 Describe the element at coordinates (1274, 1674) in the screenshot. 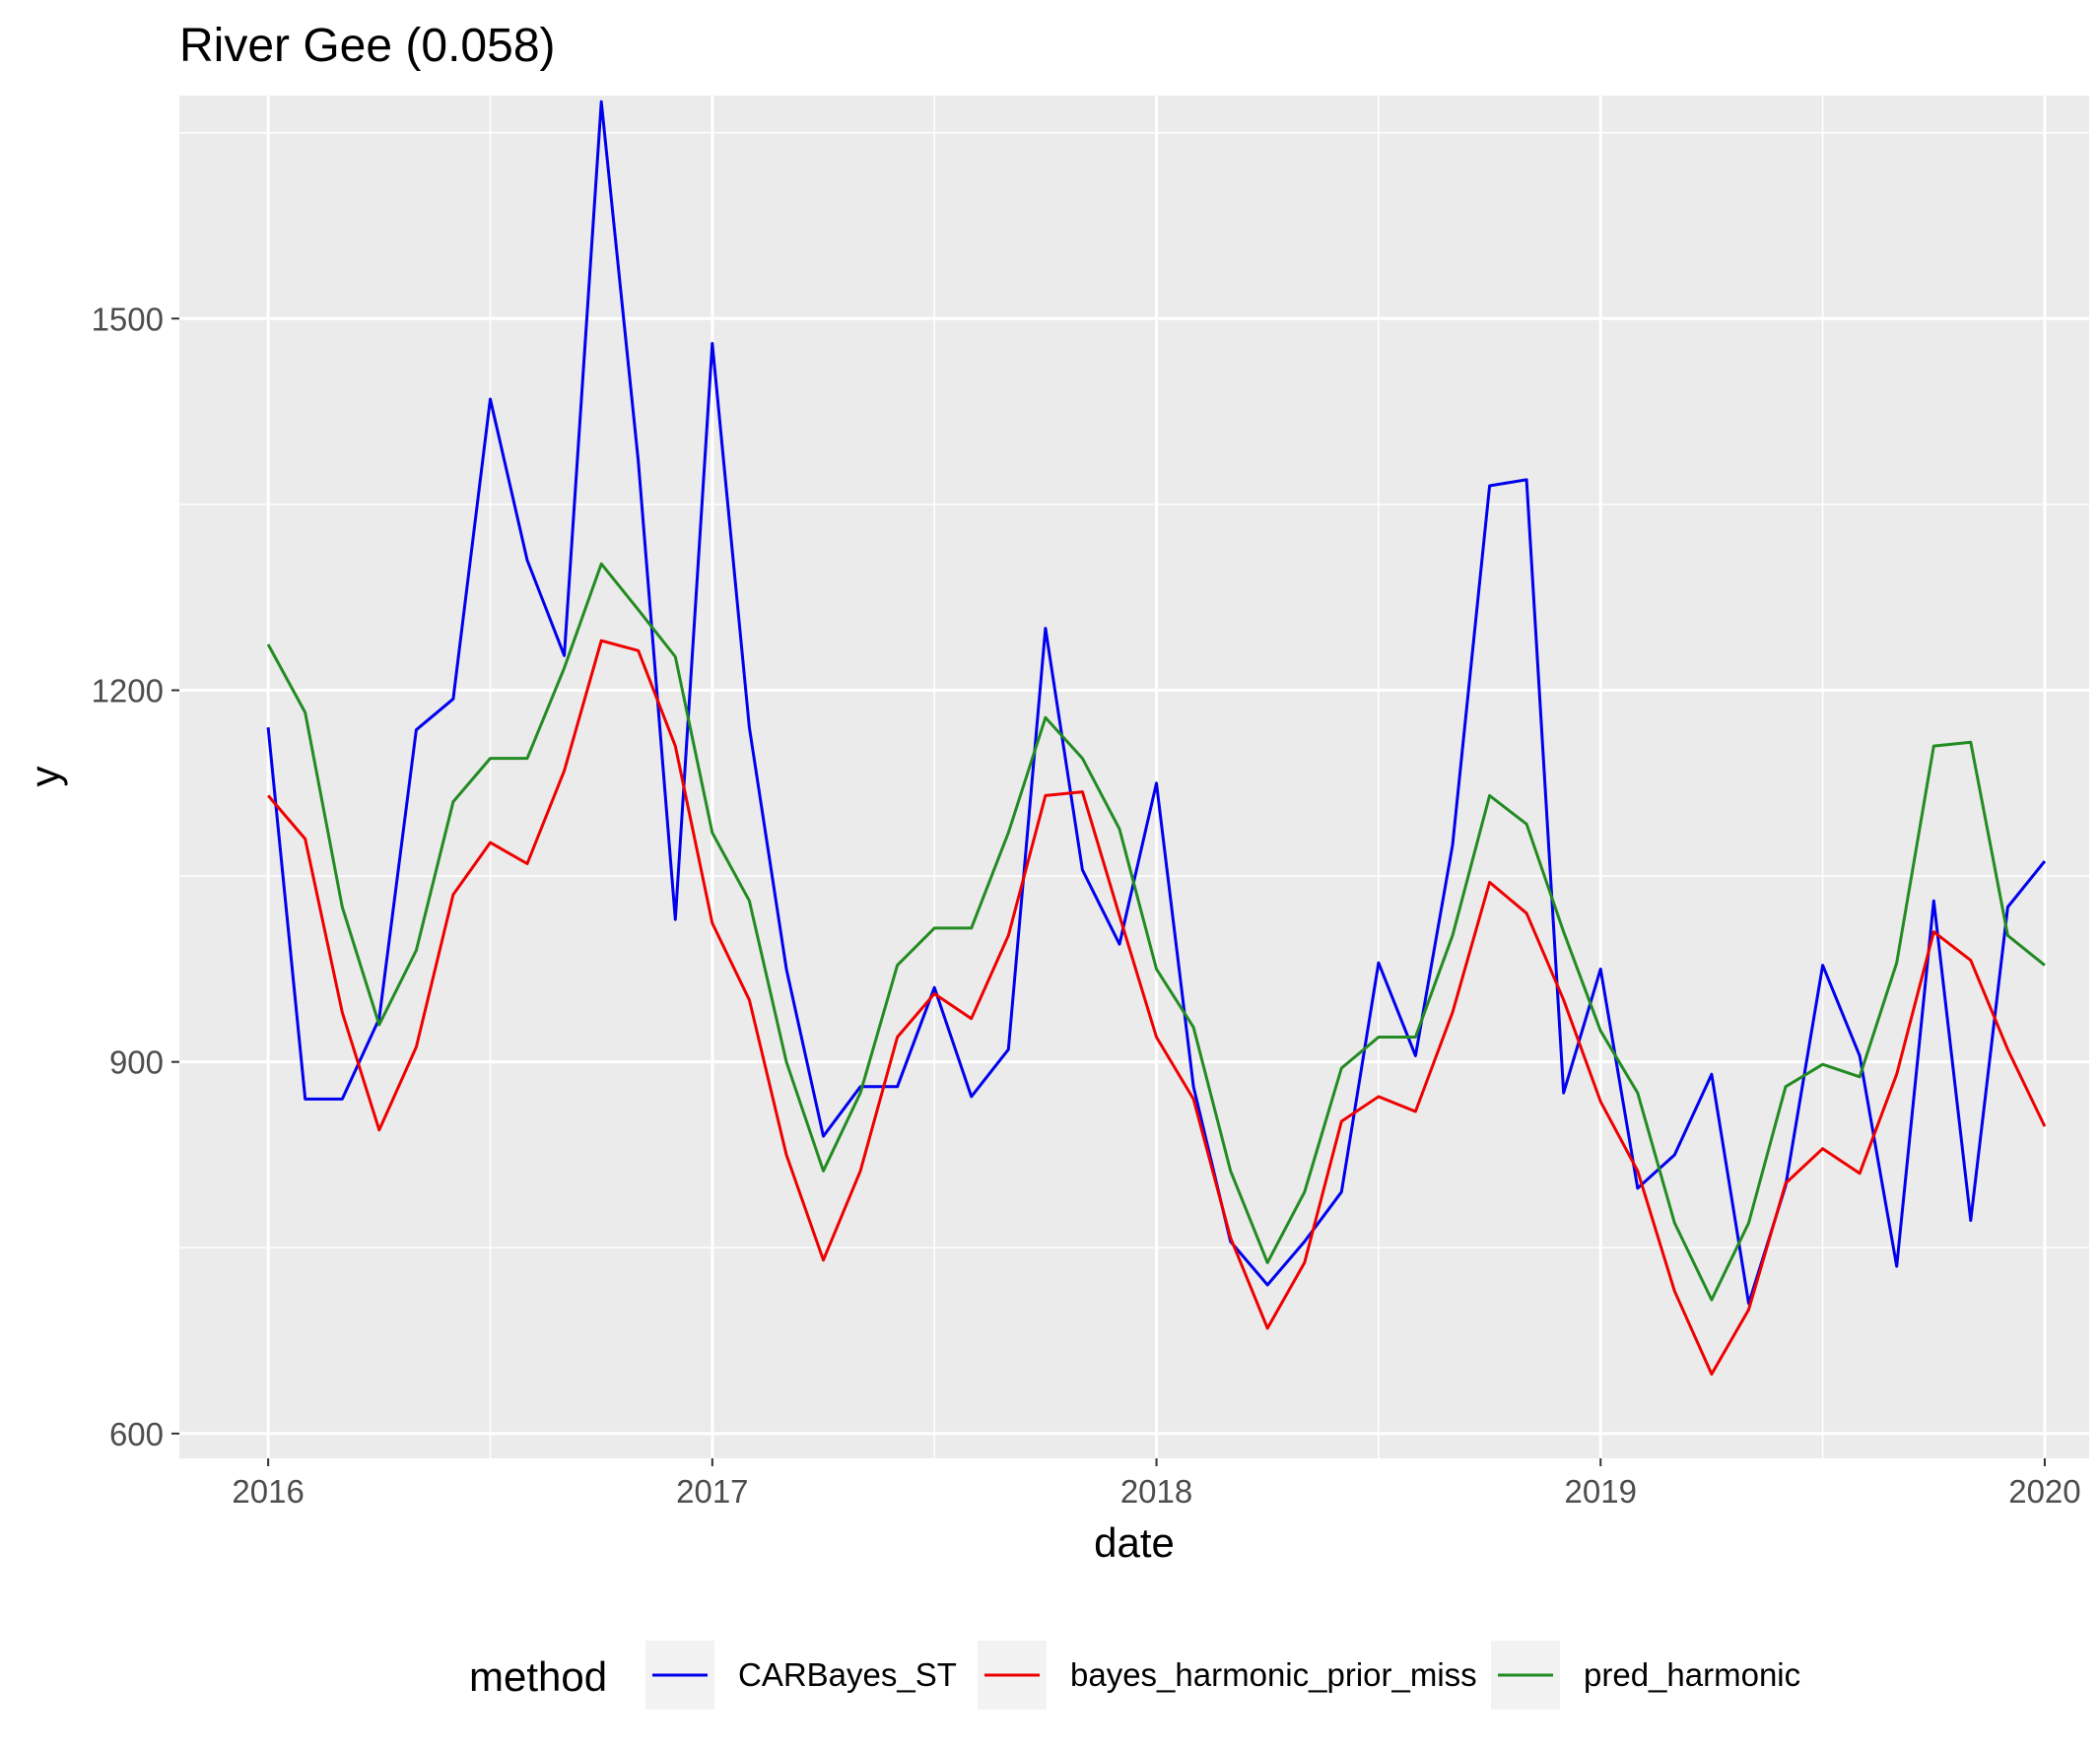

I see `legend-label: bayes_harmonic_prior_miss` at that location.